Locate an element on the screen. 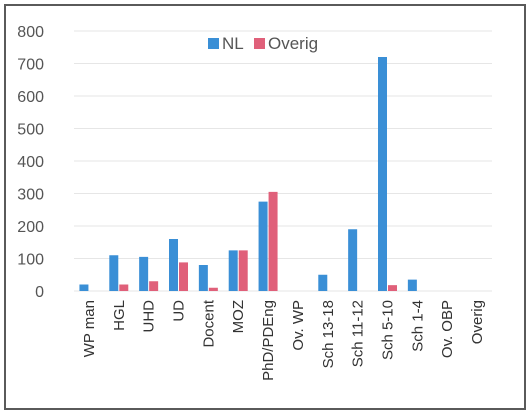 The height and width of the screenshot is (416, 532). x-tick-label: Overig is located at coordinates (477, 322).